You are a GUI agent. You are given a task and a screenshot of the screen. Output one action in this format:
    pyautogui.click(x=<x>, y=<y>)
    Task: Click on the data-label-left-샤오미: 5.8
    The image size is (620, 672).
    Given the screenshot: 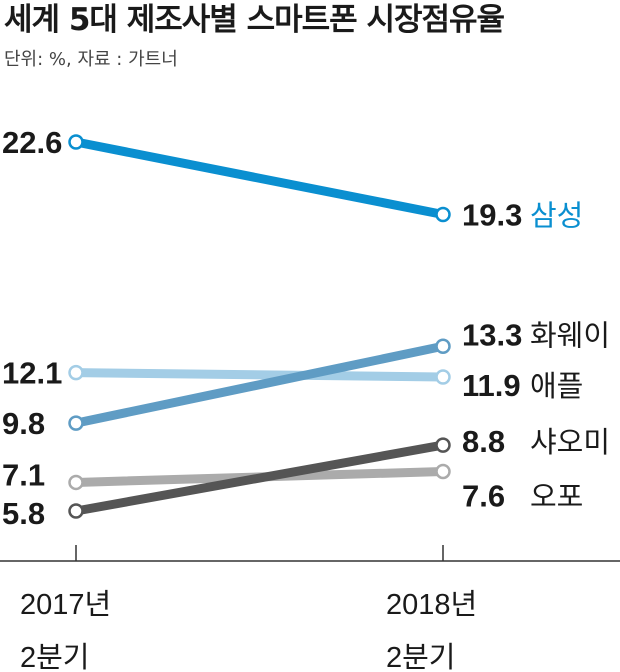 What is the action you would take?
    pyautogui.click(x=23, y=513)
    